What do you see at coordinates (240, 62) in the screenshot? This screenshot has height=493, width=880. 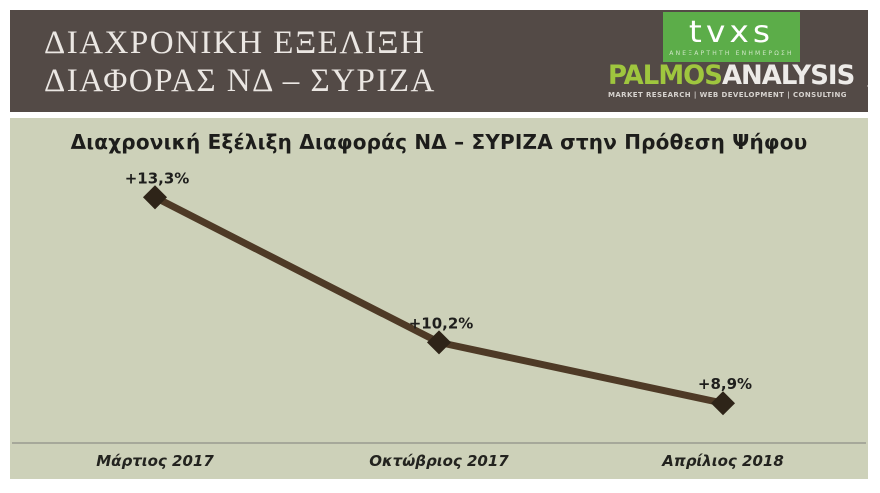 I see `header-title: ΔΙΑΧΡΟΝΙΚΗ ΕΞΕΛΙΞΗ ΔΙΑΦΟΡΑΣ ΝΔ – ΣΥΡΙΖΑ` at bounding box center [240, 62].